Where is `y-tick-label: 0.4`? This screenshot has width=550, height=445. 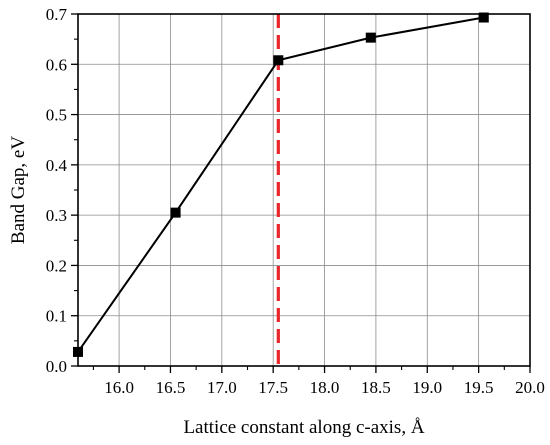 y-tick-label: 0.4 is located at coordinates (57, 165).